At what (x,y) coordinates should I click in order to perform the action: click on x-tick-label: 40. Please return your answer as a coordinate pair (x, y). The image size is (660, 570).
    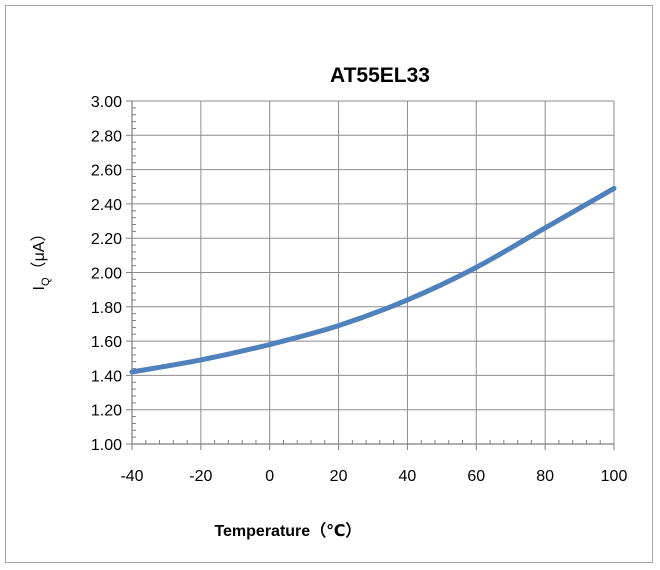
    Looking at the image, I should click on (408, 476).